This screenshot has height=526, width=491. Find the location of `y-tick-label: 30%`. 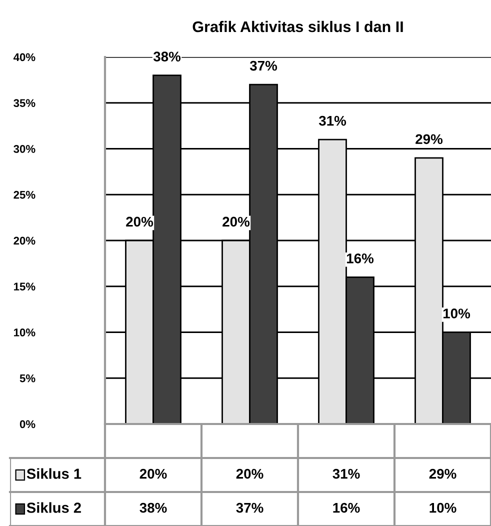

y-tick-label: 30% is located at coordinates (25, 149).